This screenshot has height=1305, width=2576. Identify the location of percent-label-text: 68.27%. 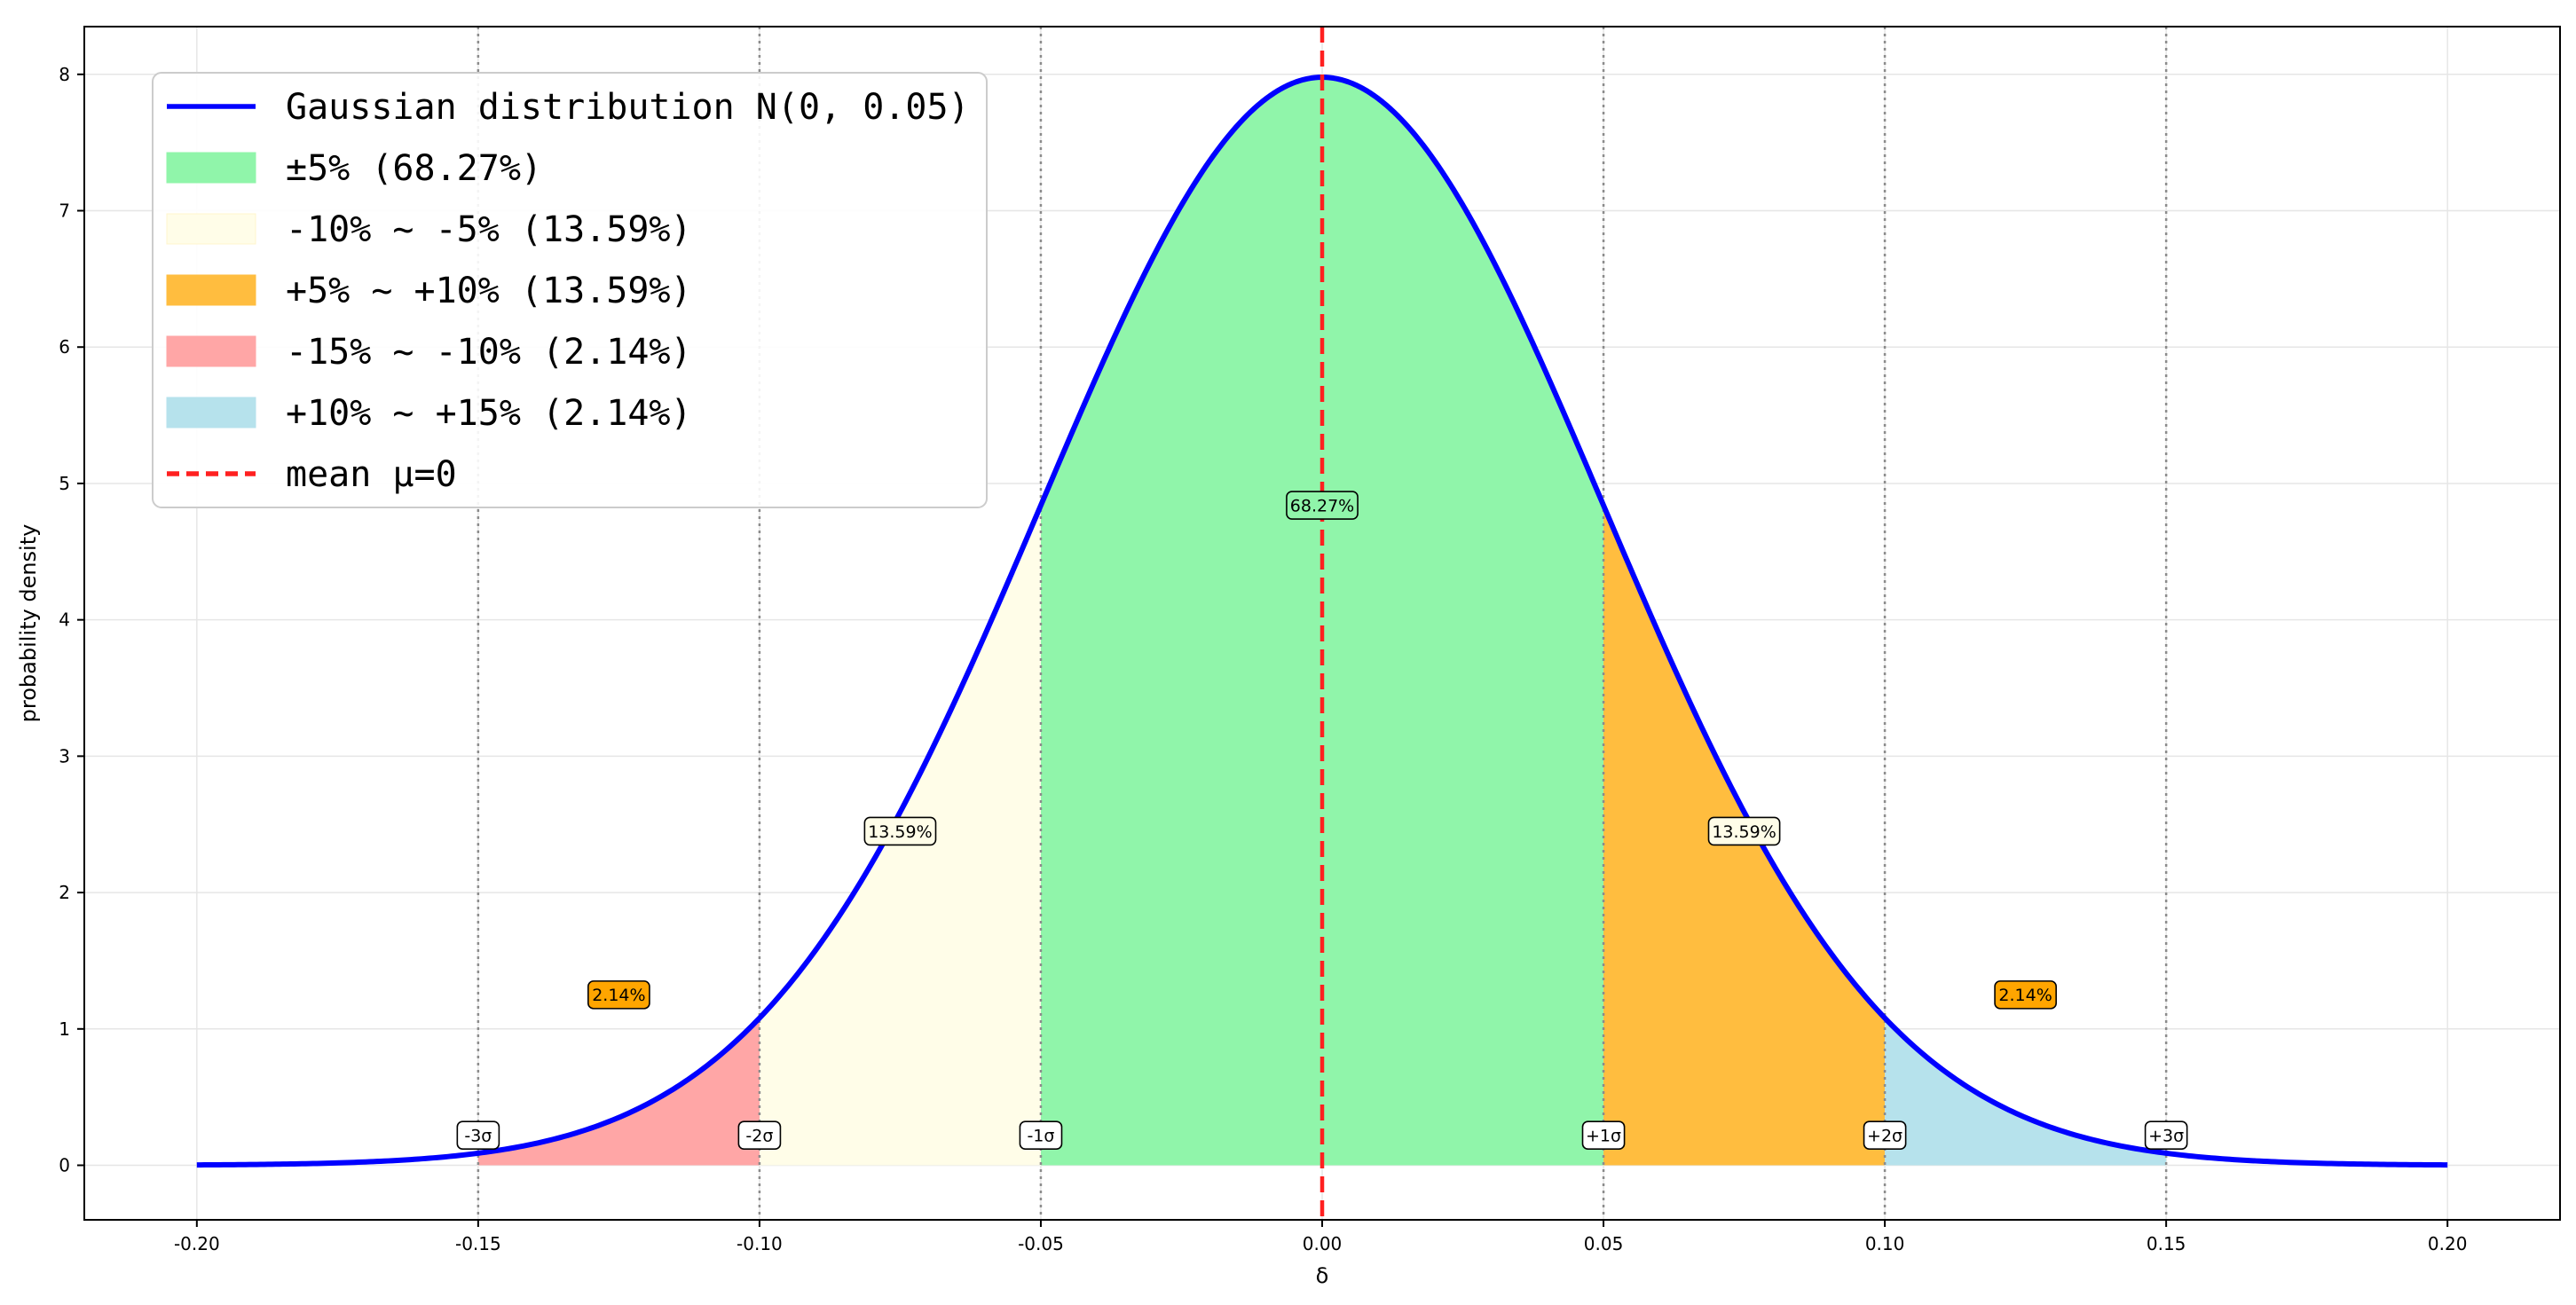
(1322, 505).